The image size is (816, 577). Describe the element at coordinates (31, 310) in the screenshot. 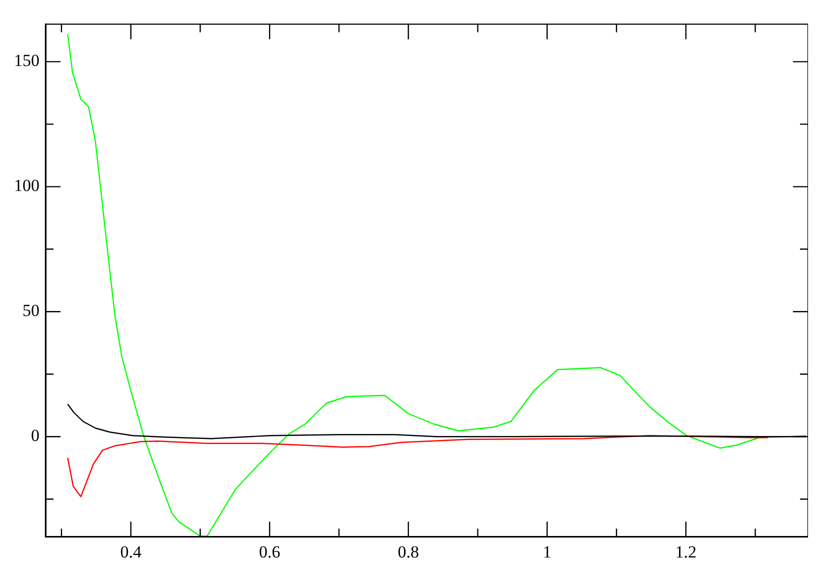

I see `y-tick-label: 50` at that location.